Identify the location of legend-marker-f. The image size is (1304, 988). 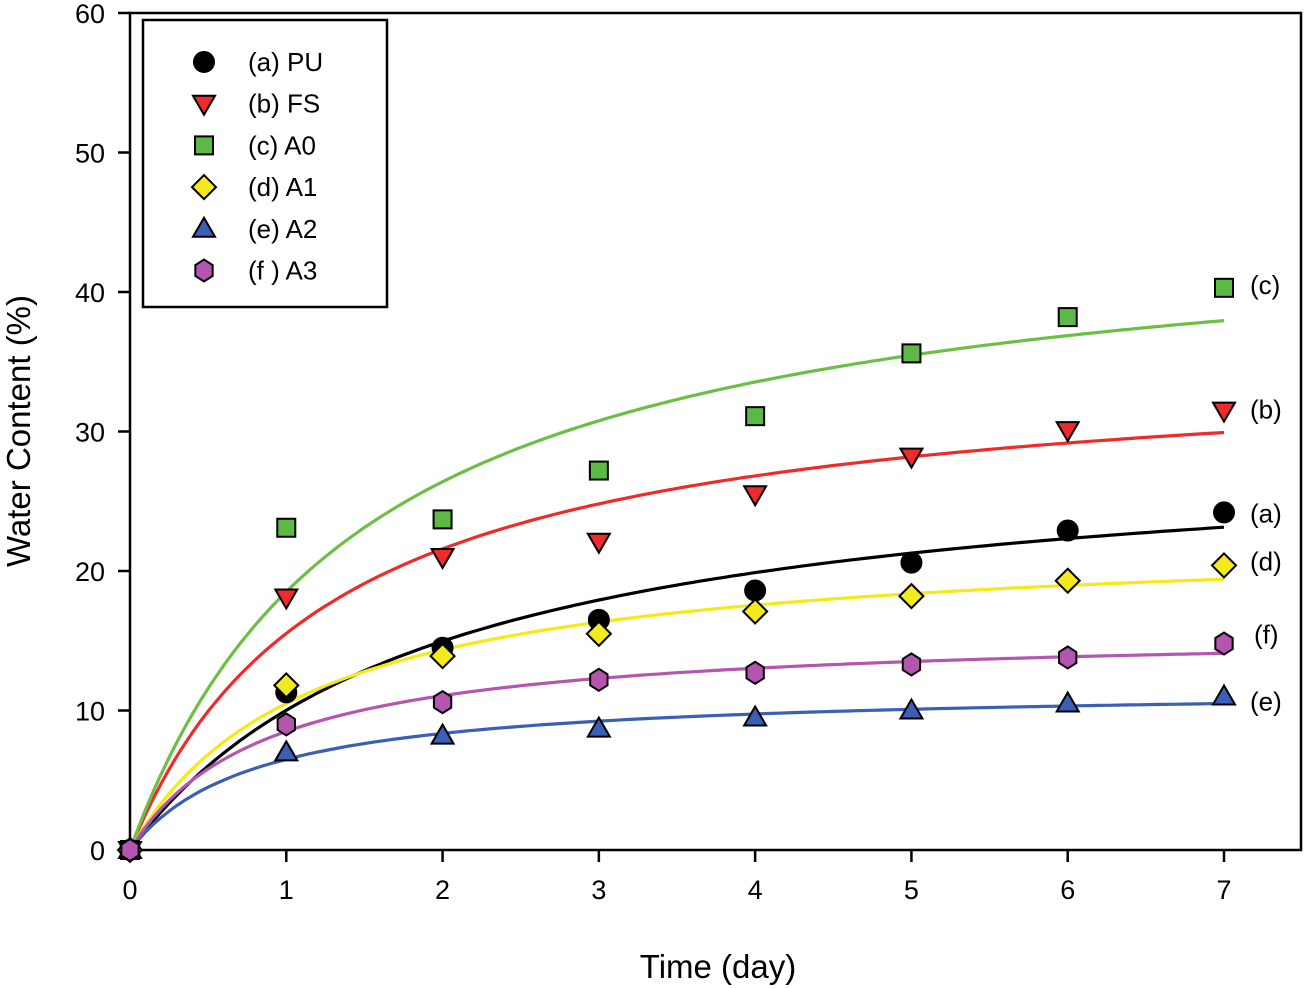
(204, 270).